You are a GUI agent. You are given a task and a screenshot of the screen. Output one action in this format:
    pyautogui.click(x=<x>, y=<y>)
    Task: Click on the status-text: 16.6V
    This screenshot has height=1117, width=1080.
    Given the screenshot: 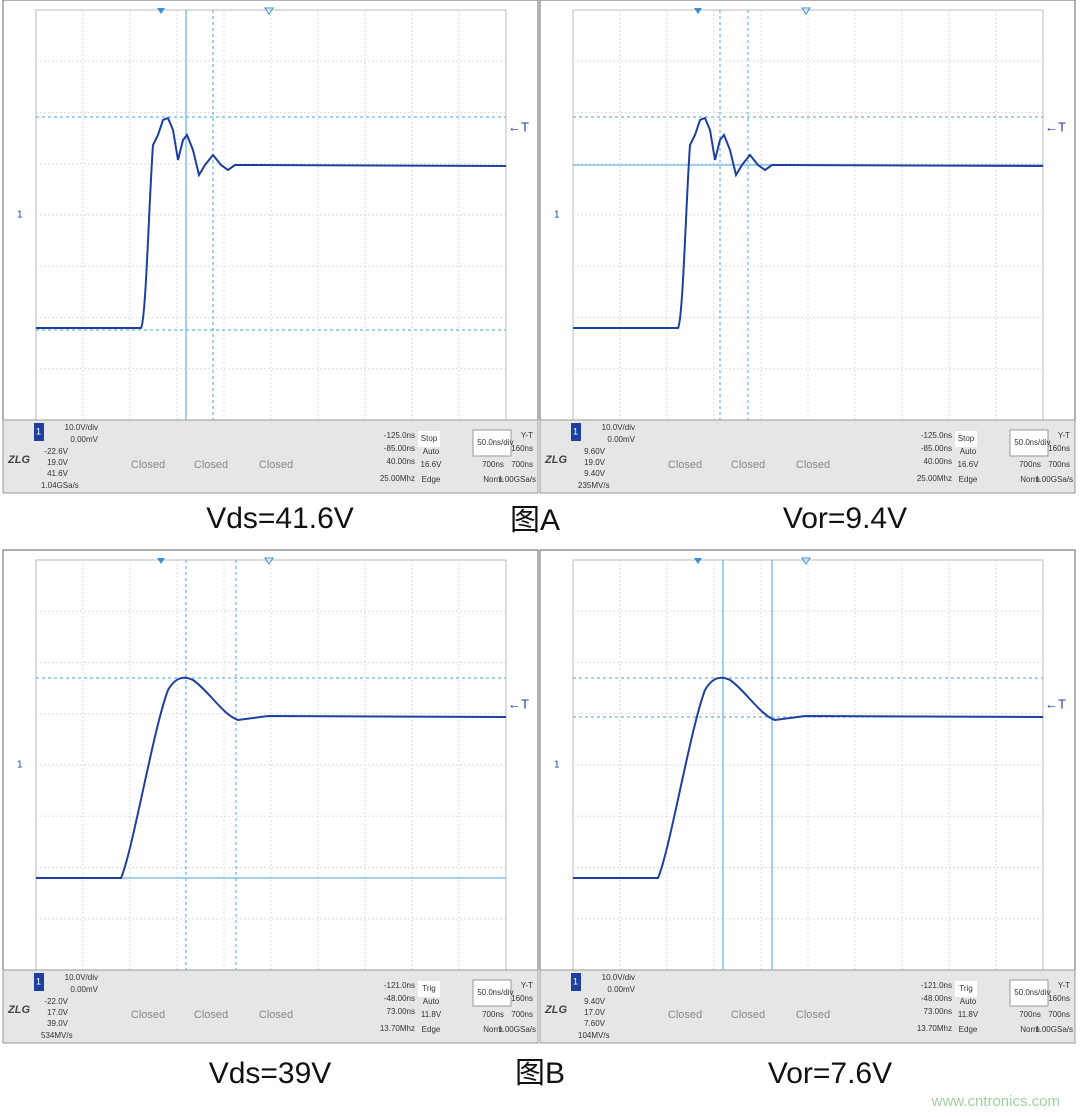 What is the action you would take?
    pyautogui.click(x=969, y=464)
    